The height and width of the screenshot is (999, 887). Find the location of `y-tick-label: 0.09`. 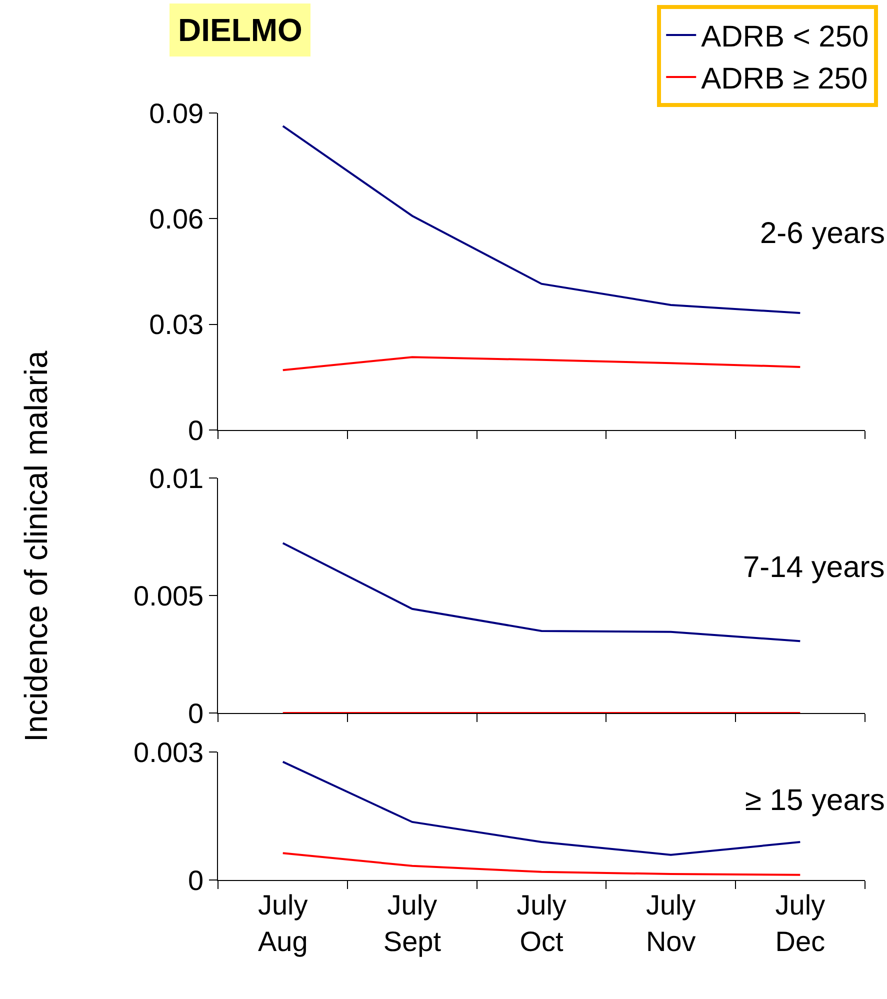

y-tick-label: 0.09 is located at coordinates (176, 113).